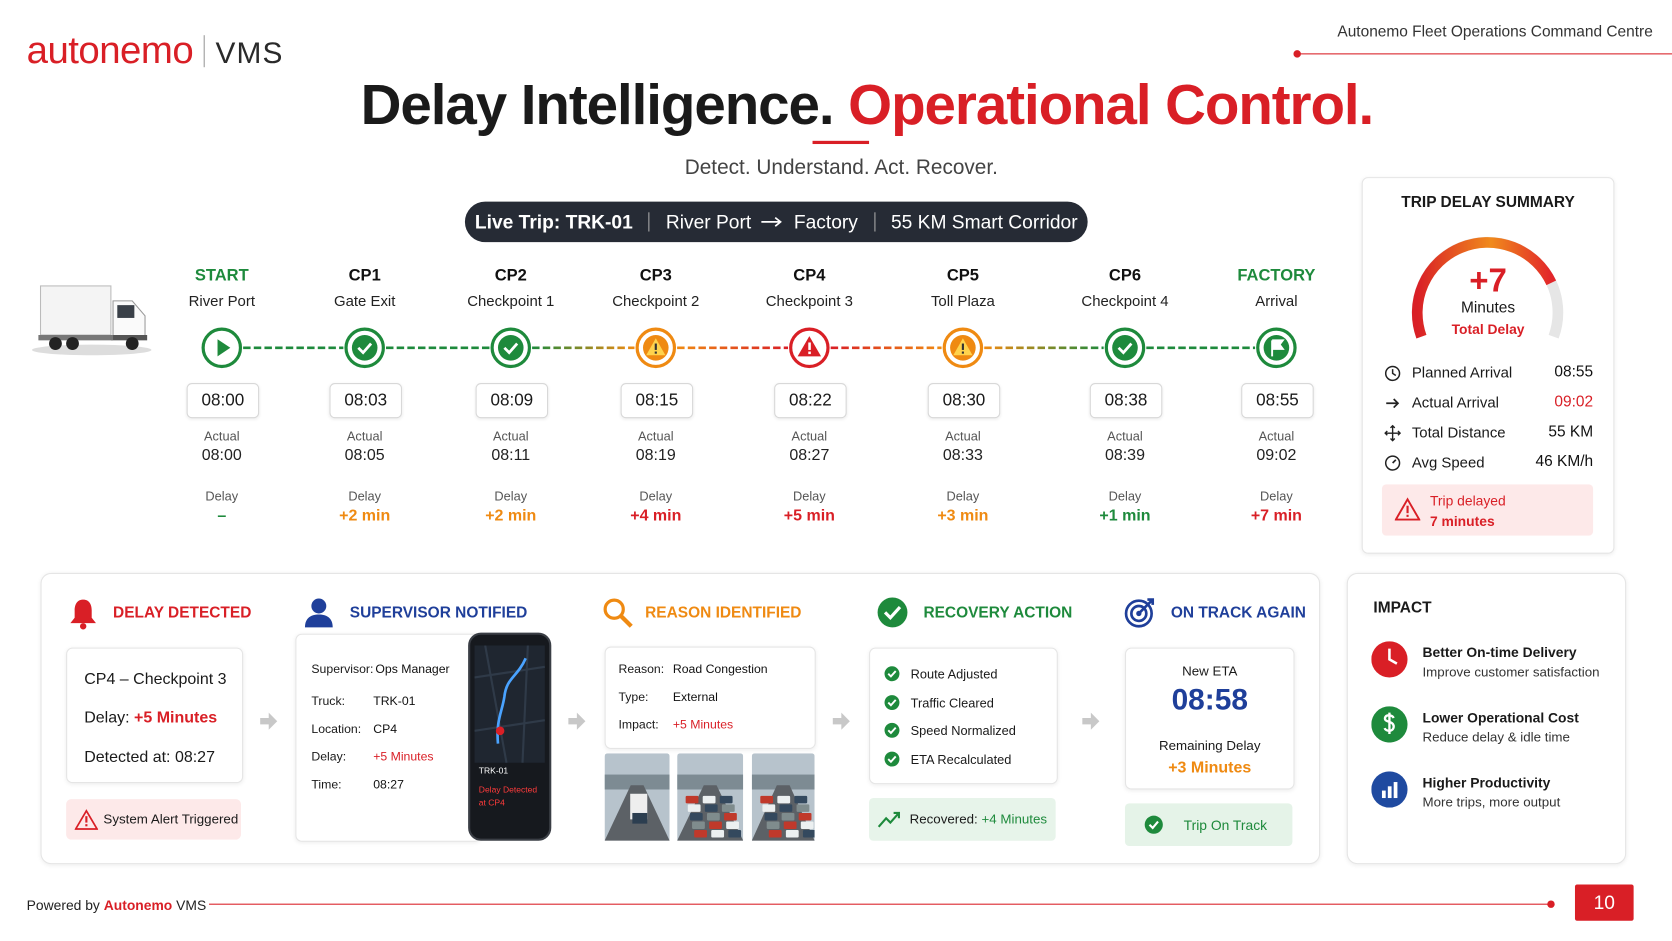  What do you see at coordinates (1574, 372) in the screenshot?
I see `summary-value: 08:55` at bounding box center [1574, 372].